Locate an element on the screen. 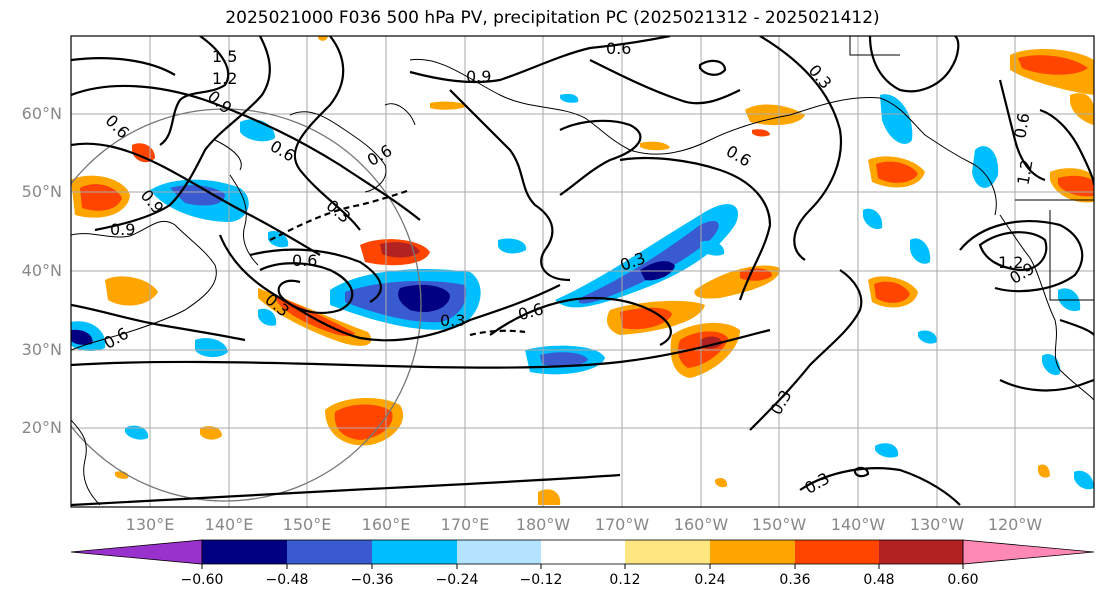 Image resolution: width=1105 pixels, height=601 pixels. lon-label: 180°W is located at coordinates (543, 524).